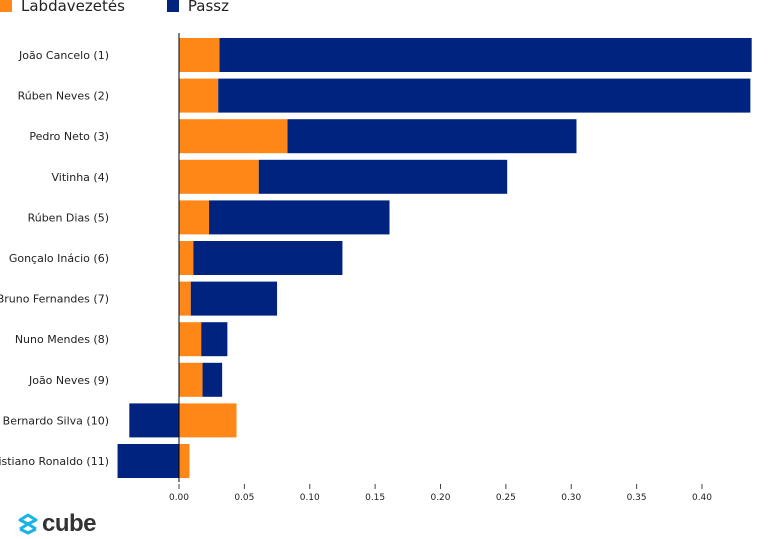 This screenshot has width=770, height=539. Describe the element at coordinates (179, 498) in the screenshot. I see `x-tick-label: 0.00` at that location.